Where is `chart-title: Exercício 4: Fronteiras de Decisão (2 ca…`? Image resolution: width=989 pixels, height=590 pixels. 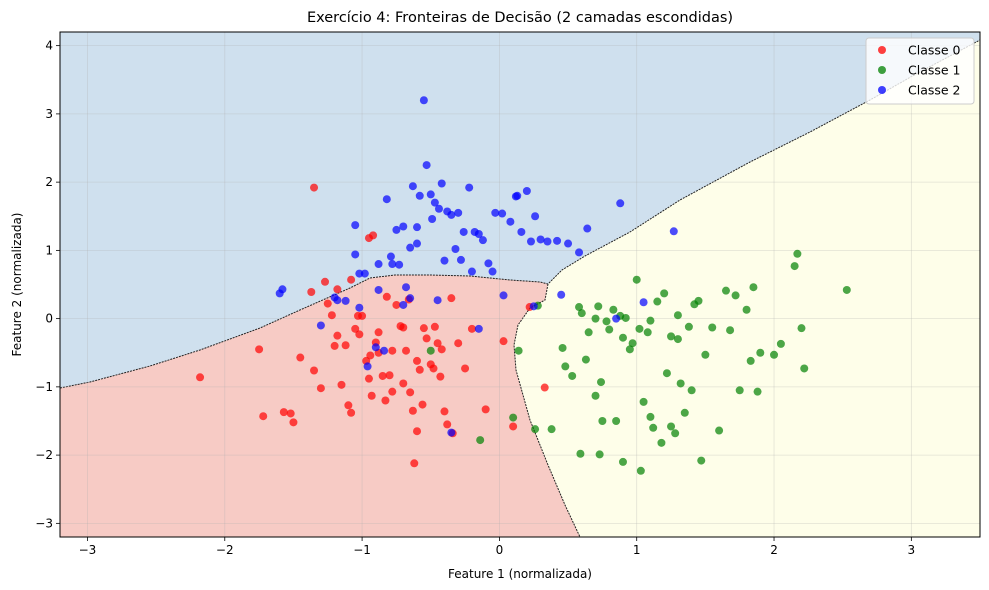
chart-title: Exercício 4: Fronteiras de Decisão (2 ca… is located at coordinates (520, 18).